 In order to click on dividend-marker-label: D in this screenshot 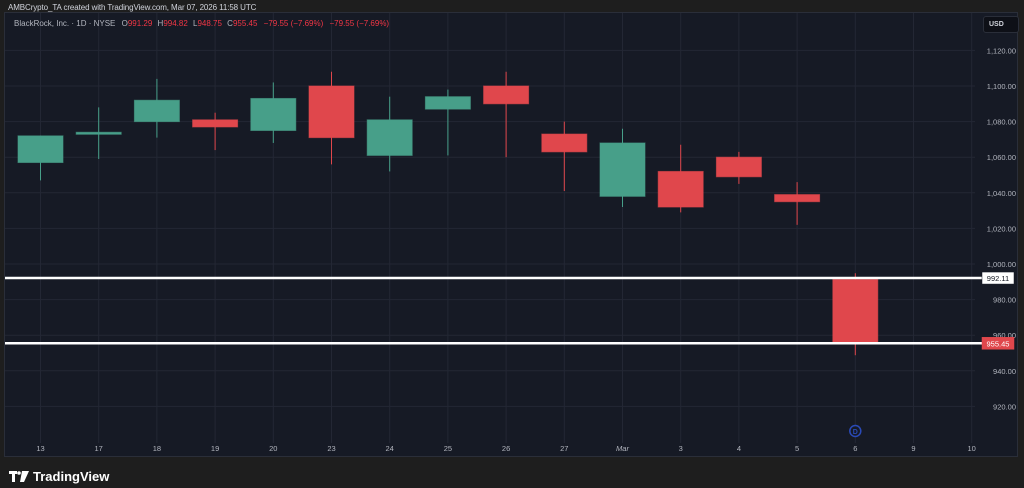, I will do `click(855, 432)`.